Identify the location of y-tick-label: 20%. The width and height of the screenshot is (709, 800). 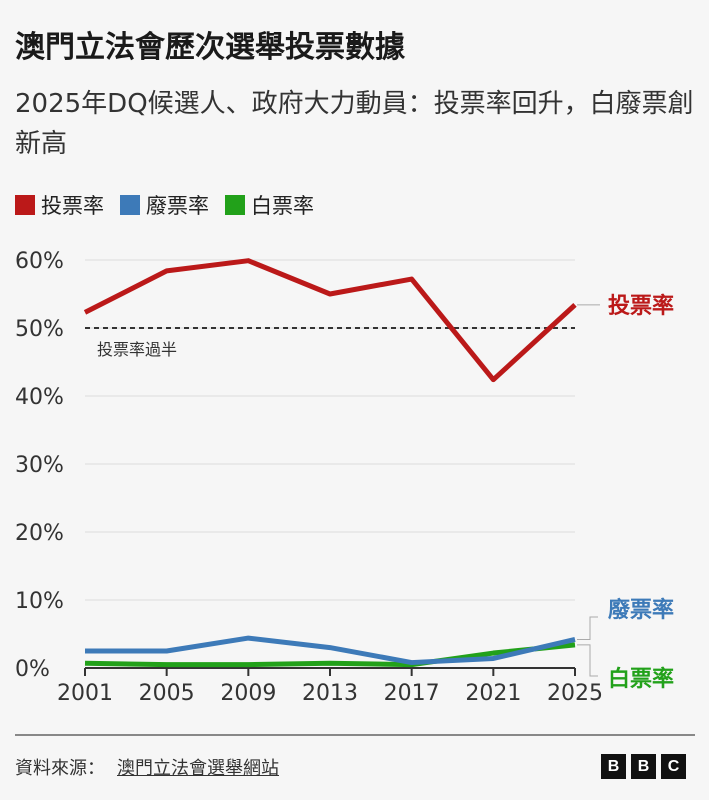
(39, 533).